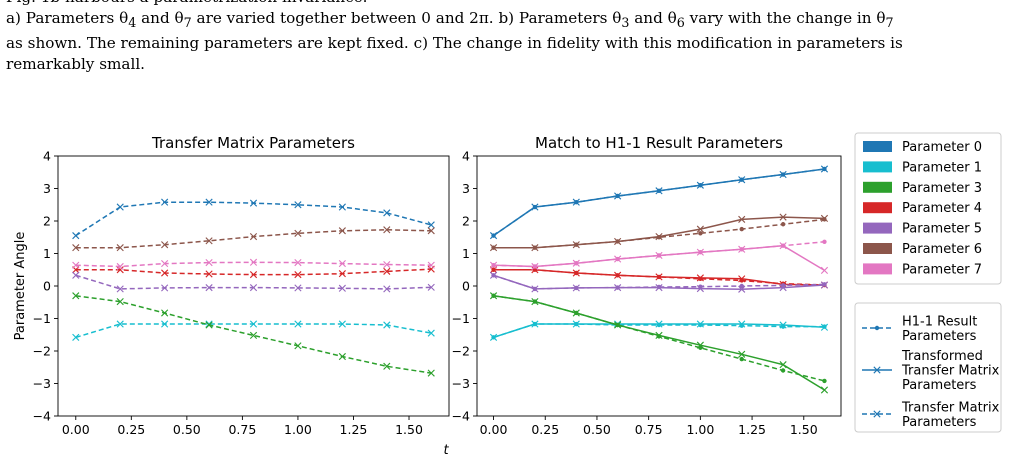 This screenshot has width=1027, height=462. Describe the element at coordinates (132, 23) in the screenshot. I see `caption-a-sub1: 4` at that location.